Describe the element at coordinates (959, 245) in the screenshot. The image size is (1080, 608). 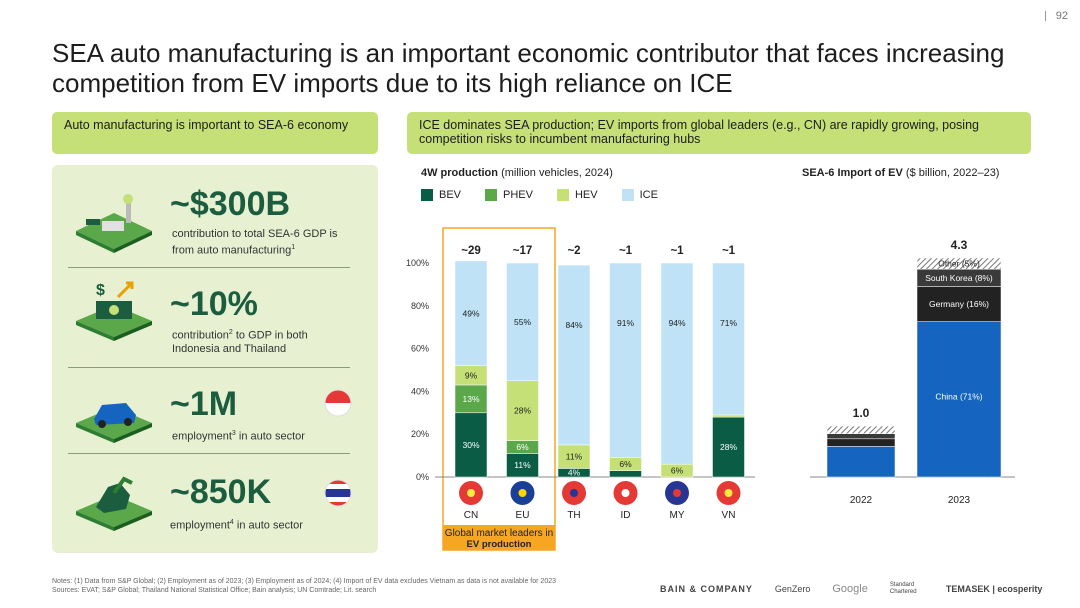
I see `import-total-label: 4.3` at that location.